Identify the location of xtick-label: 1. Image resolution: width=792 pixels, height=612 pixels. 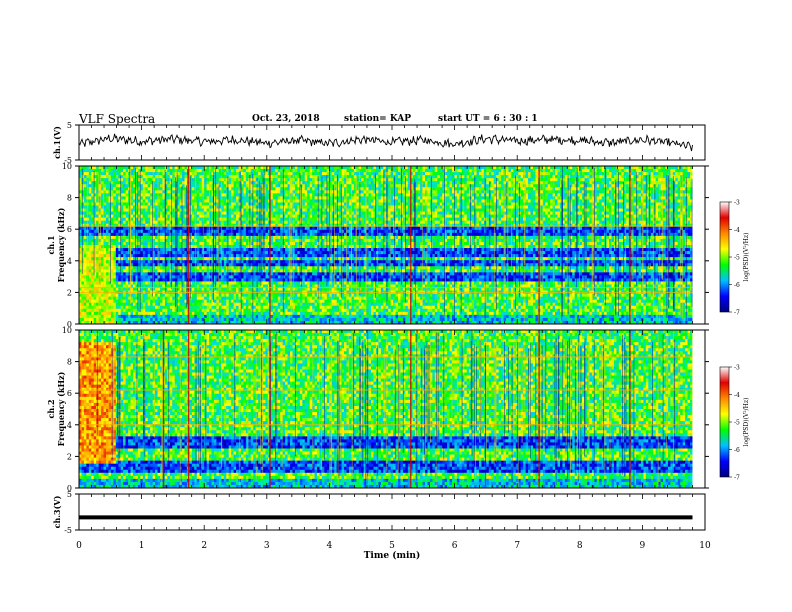
(142, 546).